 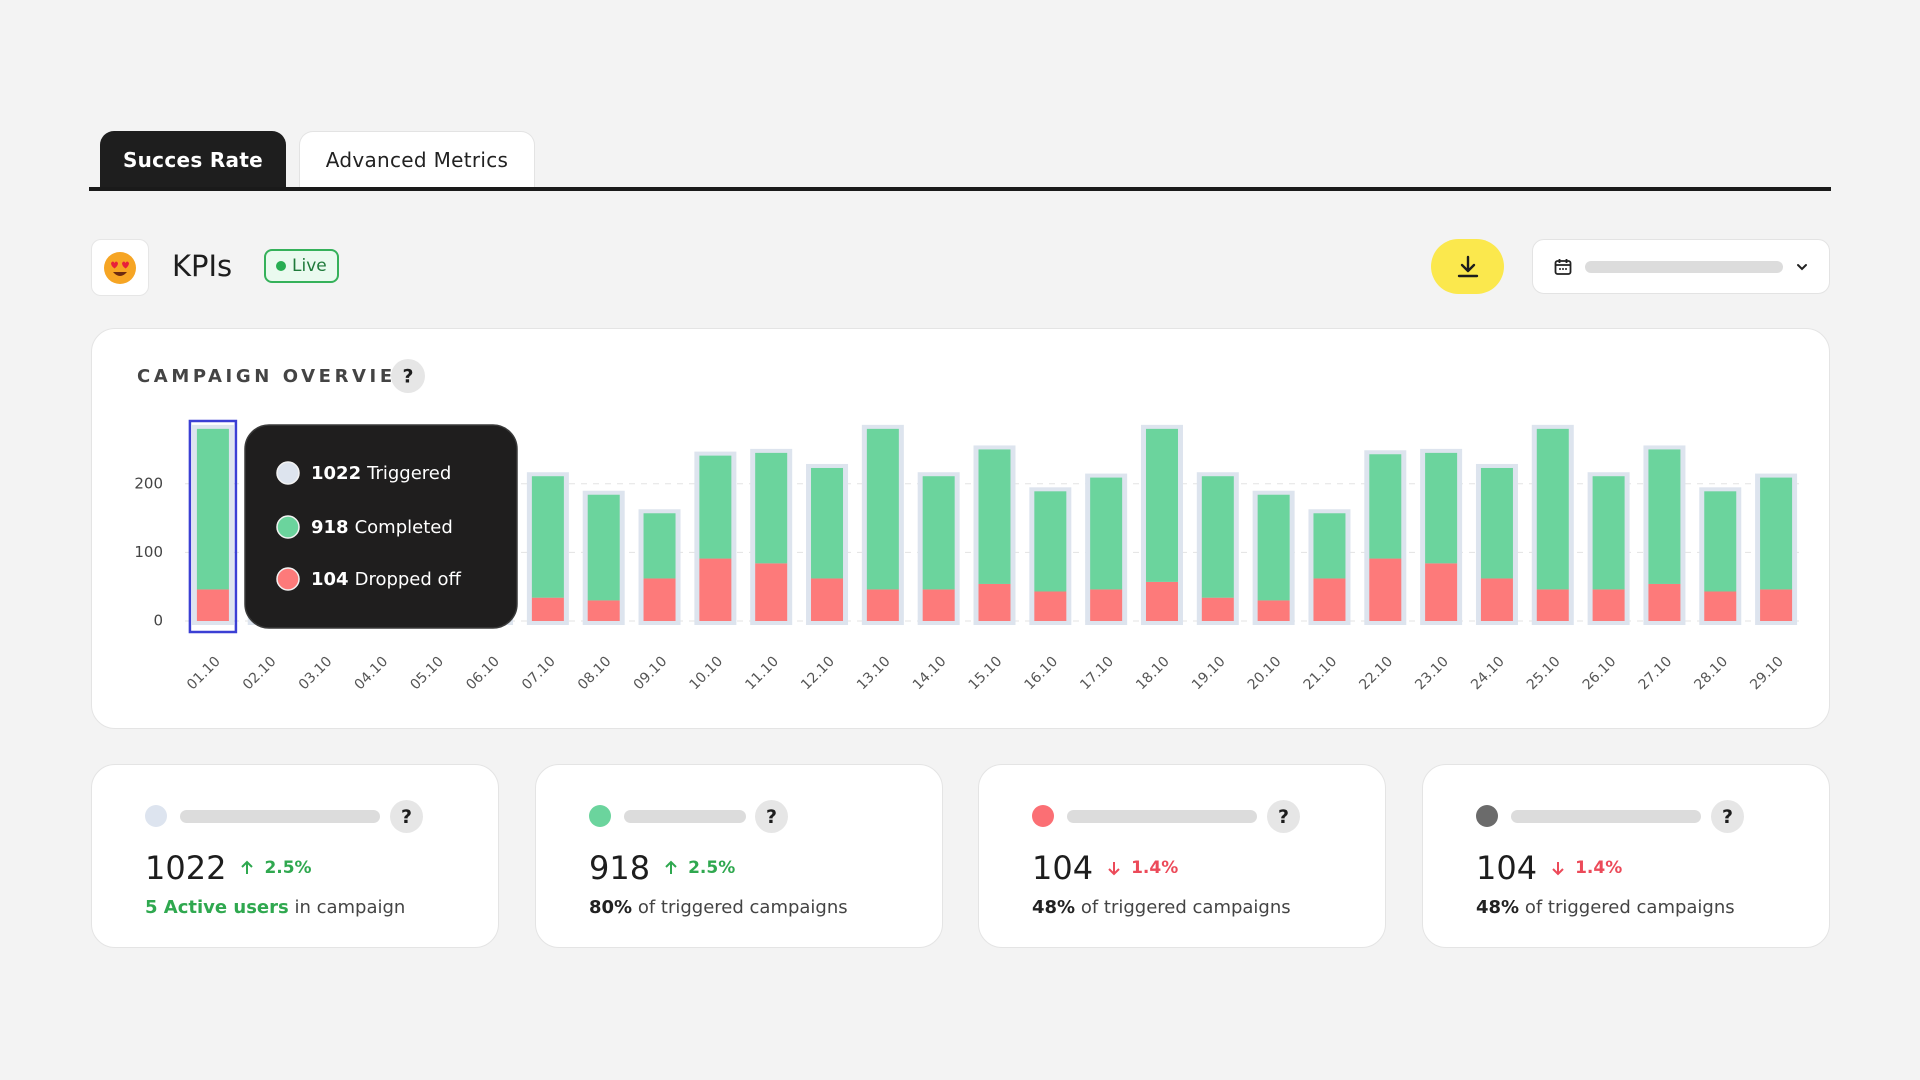 I want to click on tooltip: 1022 Triggered 918 Completed 104 Dropped off, so click(x=381, y=526).